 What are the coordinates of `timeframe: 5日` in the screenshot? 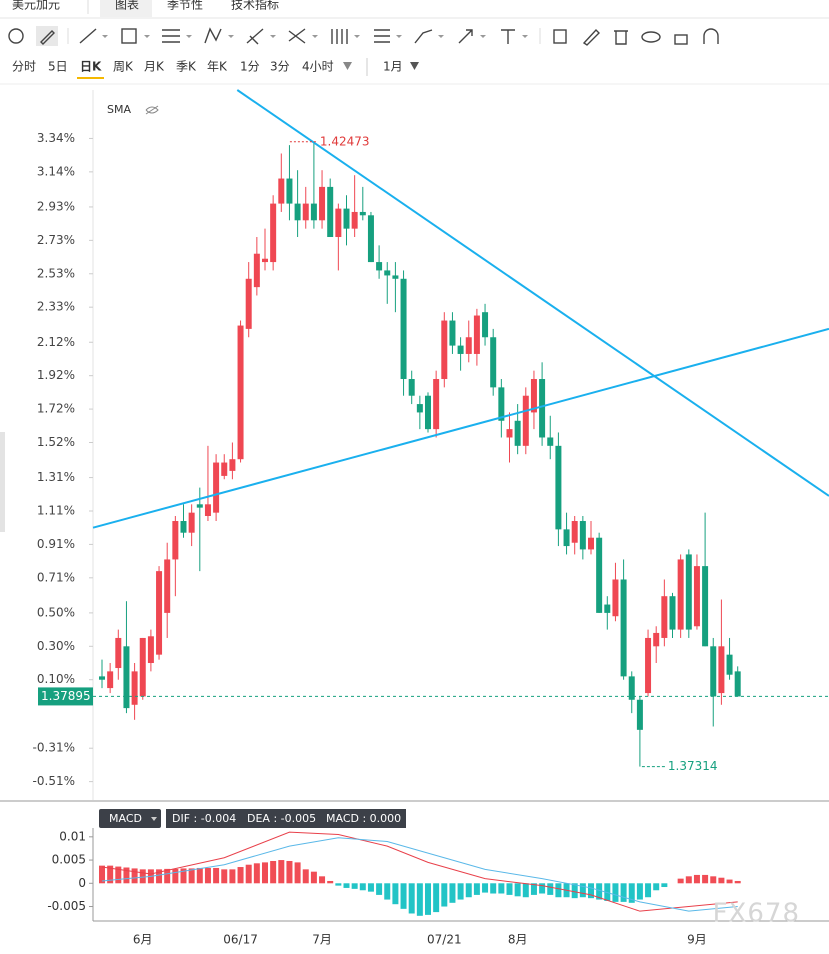 It's located at (58, 67).